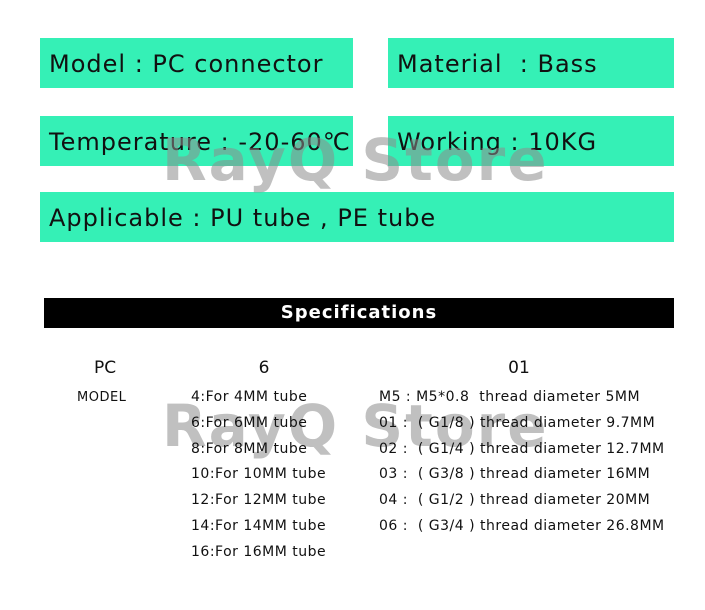 Image resolution: width=705 pixels, height=610 pixels. What do you see at coordinates (519, 368) in the screenshot?
I see `thread-code: 01` at bounding box center [519, 368].